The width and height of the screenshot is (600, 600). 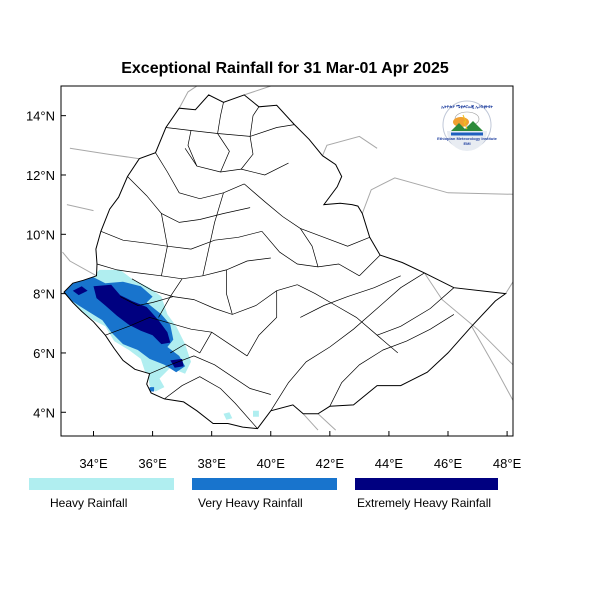 What do you see at coordinates (40, 116) in the screenshot?
I see `y-tick-label: 14°N` at bounding box center [40, 116].